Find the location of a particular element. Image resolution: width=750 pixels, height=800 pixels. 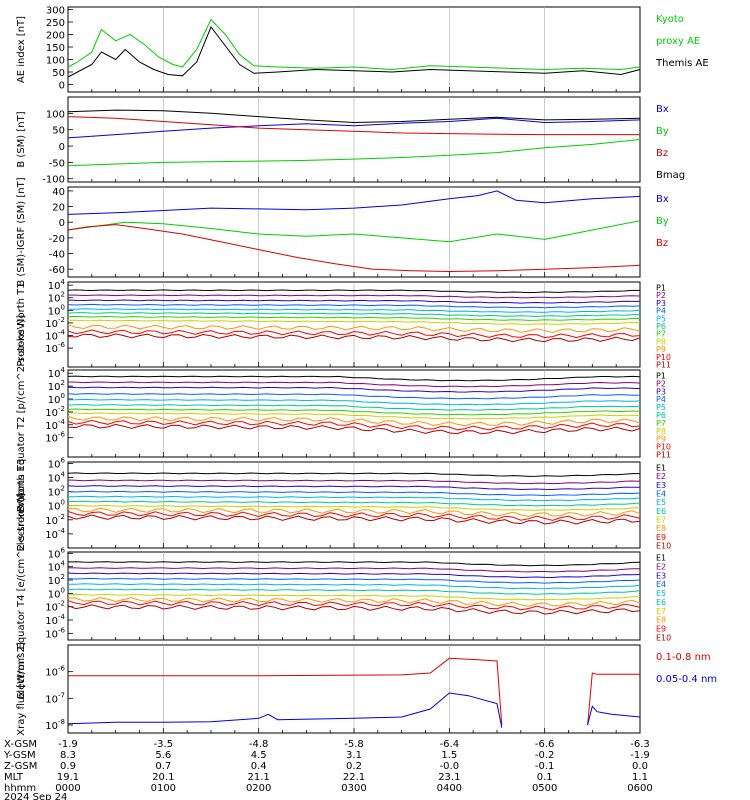

y-tick-label: 50 is located at coordinates (58, 73).